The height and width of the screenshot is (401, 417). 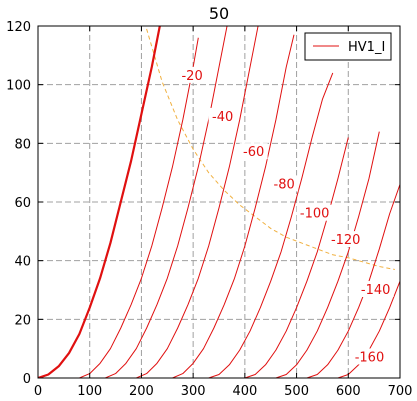 I want to click on legend-label-hv1-i: HV1_I, so click(x=366, y=47).